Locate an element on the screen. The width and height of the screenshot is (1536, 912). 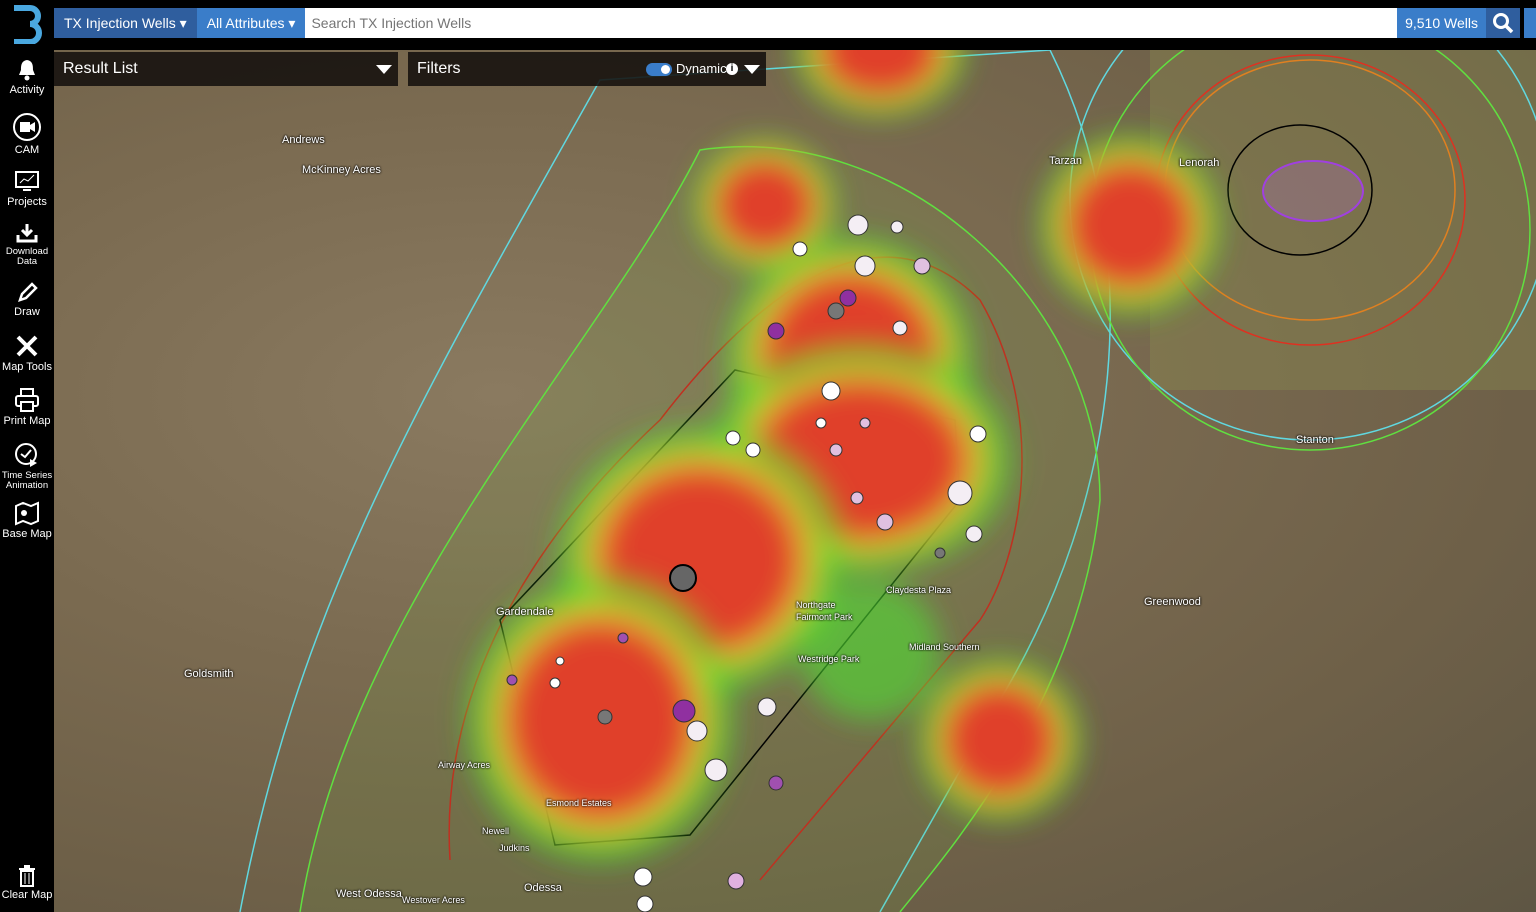
label: Print Map is located at coordinates (27, 421).